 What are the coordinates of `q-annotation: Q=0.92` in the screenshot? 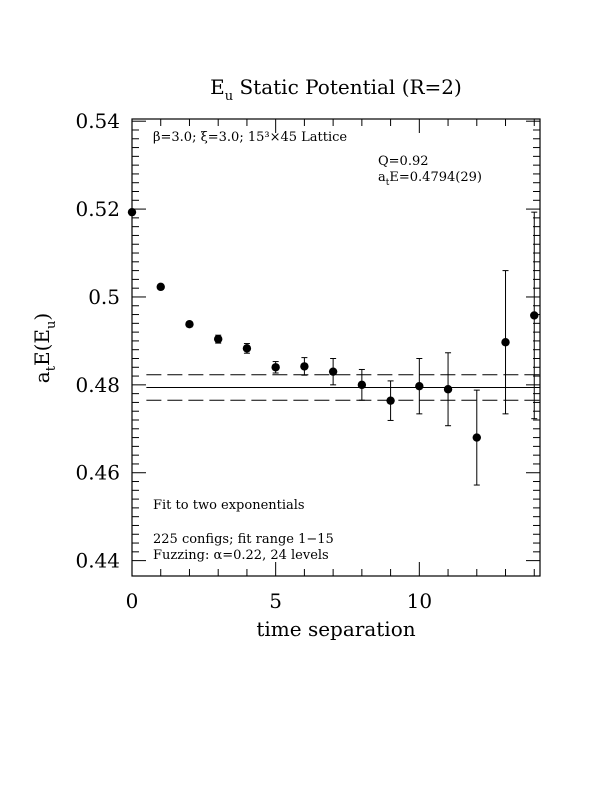 It's located at (403, 161).